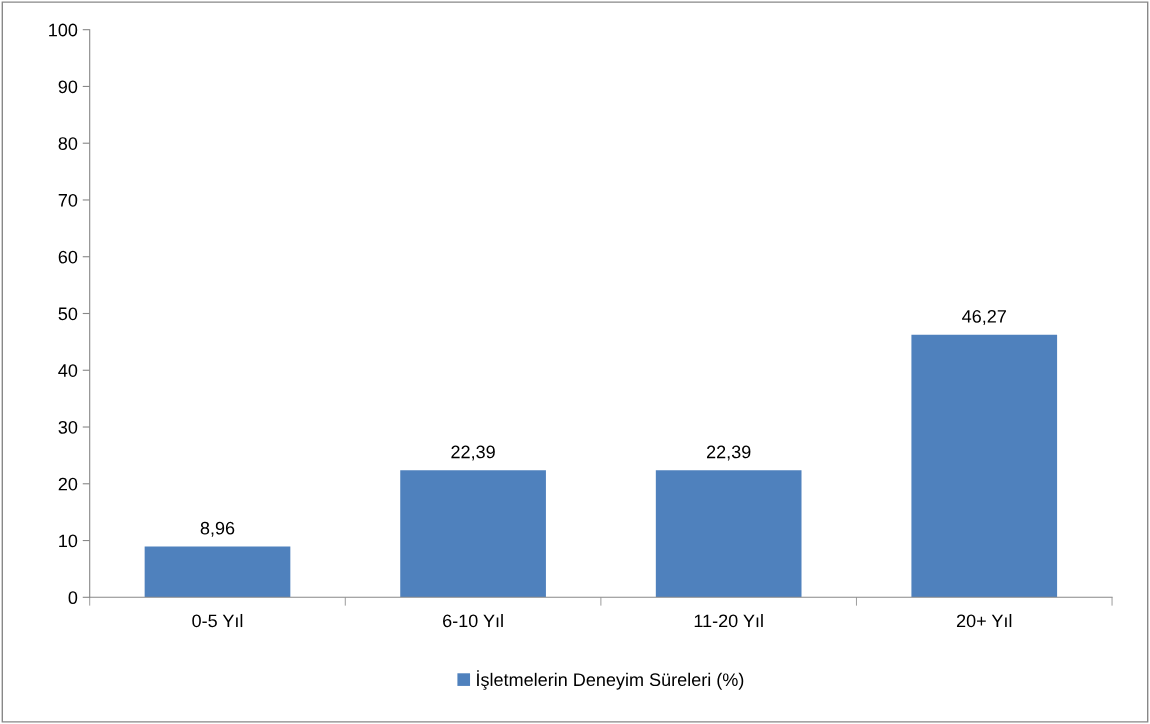 This screenshot has width=1150, height=724. Describe the element at coordinates (217, 620) in the screenshot. I see `x-tick-label: 0-5 Yıl` at that location.